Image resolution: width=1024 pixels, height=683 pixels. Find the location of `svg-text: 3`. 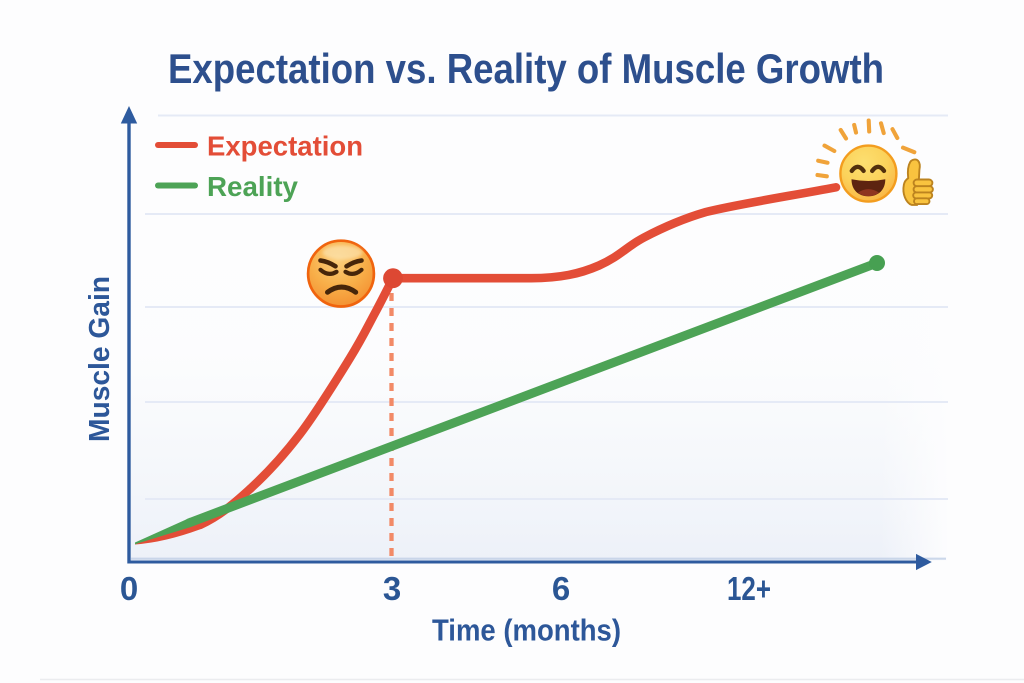

svg-text: 3 is located at coordinates (392, 588).